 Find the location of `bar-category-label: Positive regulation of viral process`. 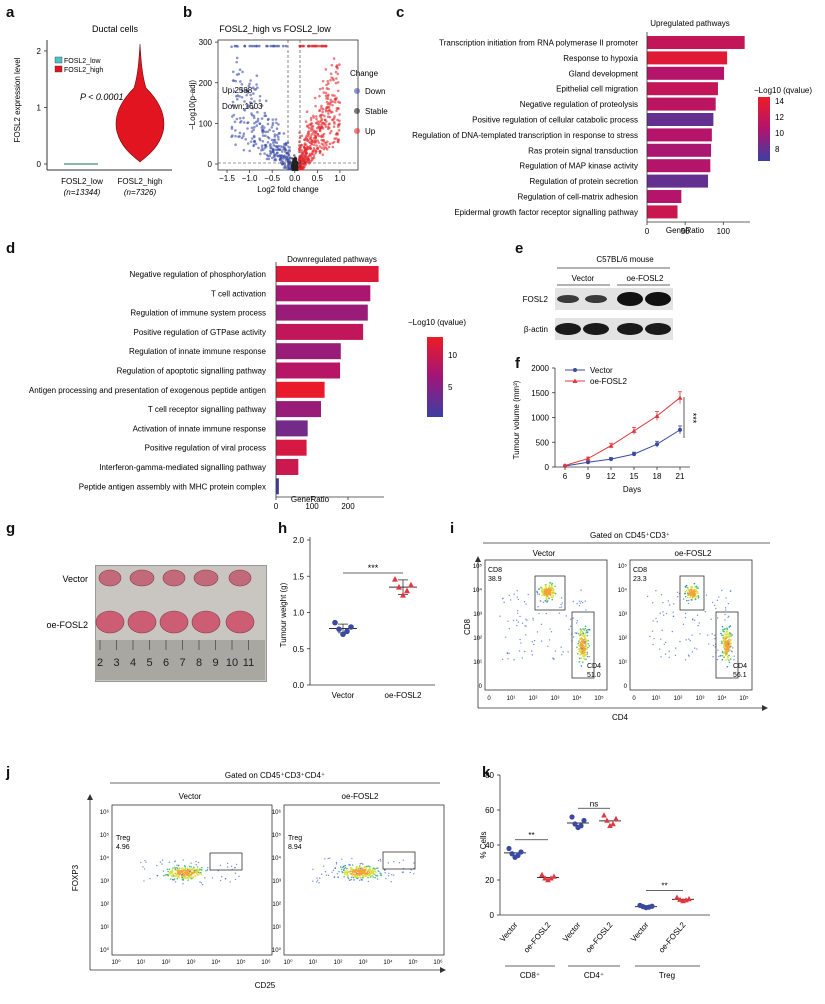

bar-category-label: Positive regulation of viral process is located at coordinates (205, 448).